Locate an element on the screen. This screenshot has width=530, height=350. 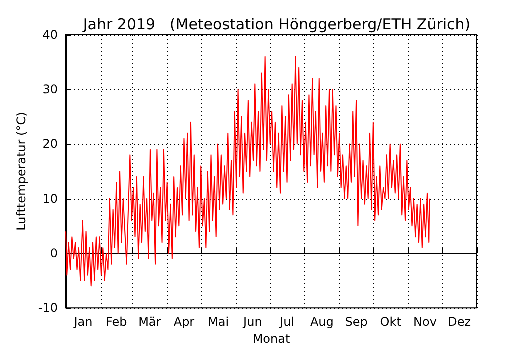
y-axis-title: Lufttemperatur (°C) is located at coordinates (21, 171).